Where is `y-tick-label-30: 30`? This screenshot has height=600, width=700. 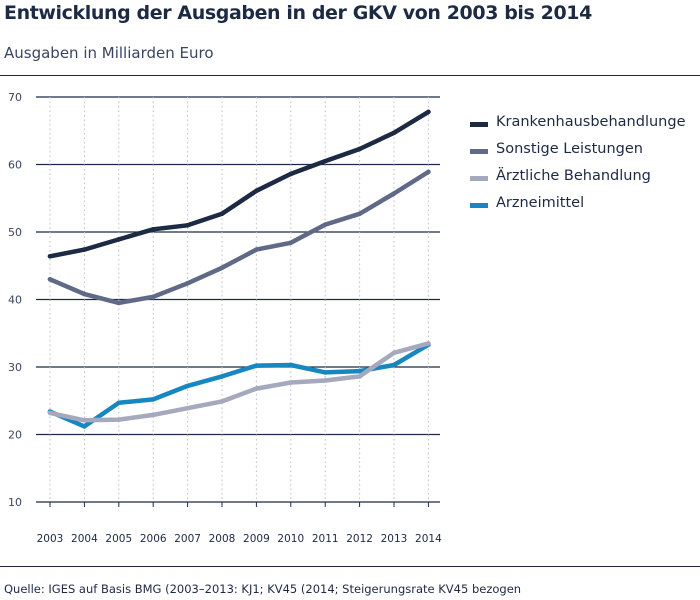 y-tick-label-30: 30 is located at coordinates (15, 367).